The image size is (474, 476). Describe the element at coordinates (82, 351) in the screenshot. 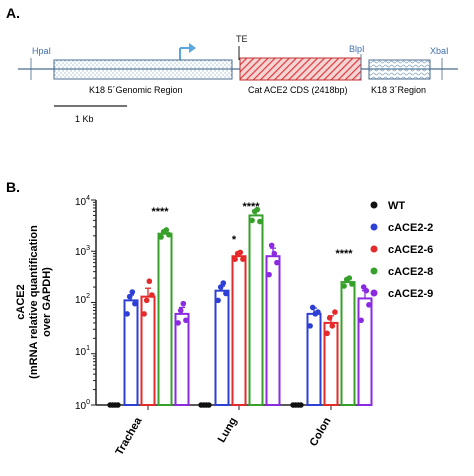

I see `y-tick-label: 10¹` at that location.